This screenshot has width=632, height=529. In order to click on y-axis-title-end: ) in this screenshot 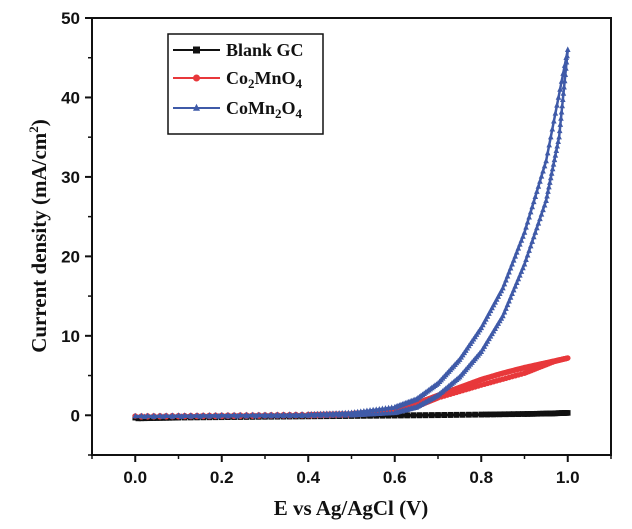, I will do `click(39, 122)`.